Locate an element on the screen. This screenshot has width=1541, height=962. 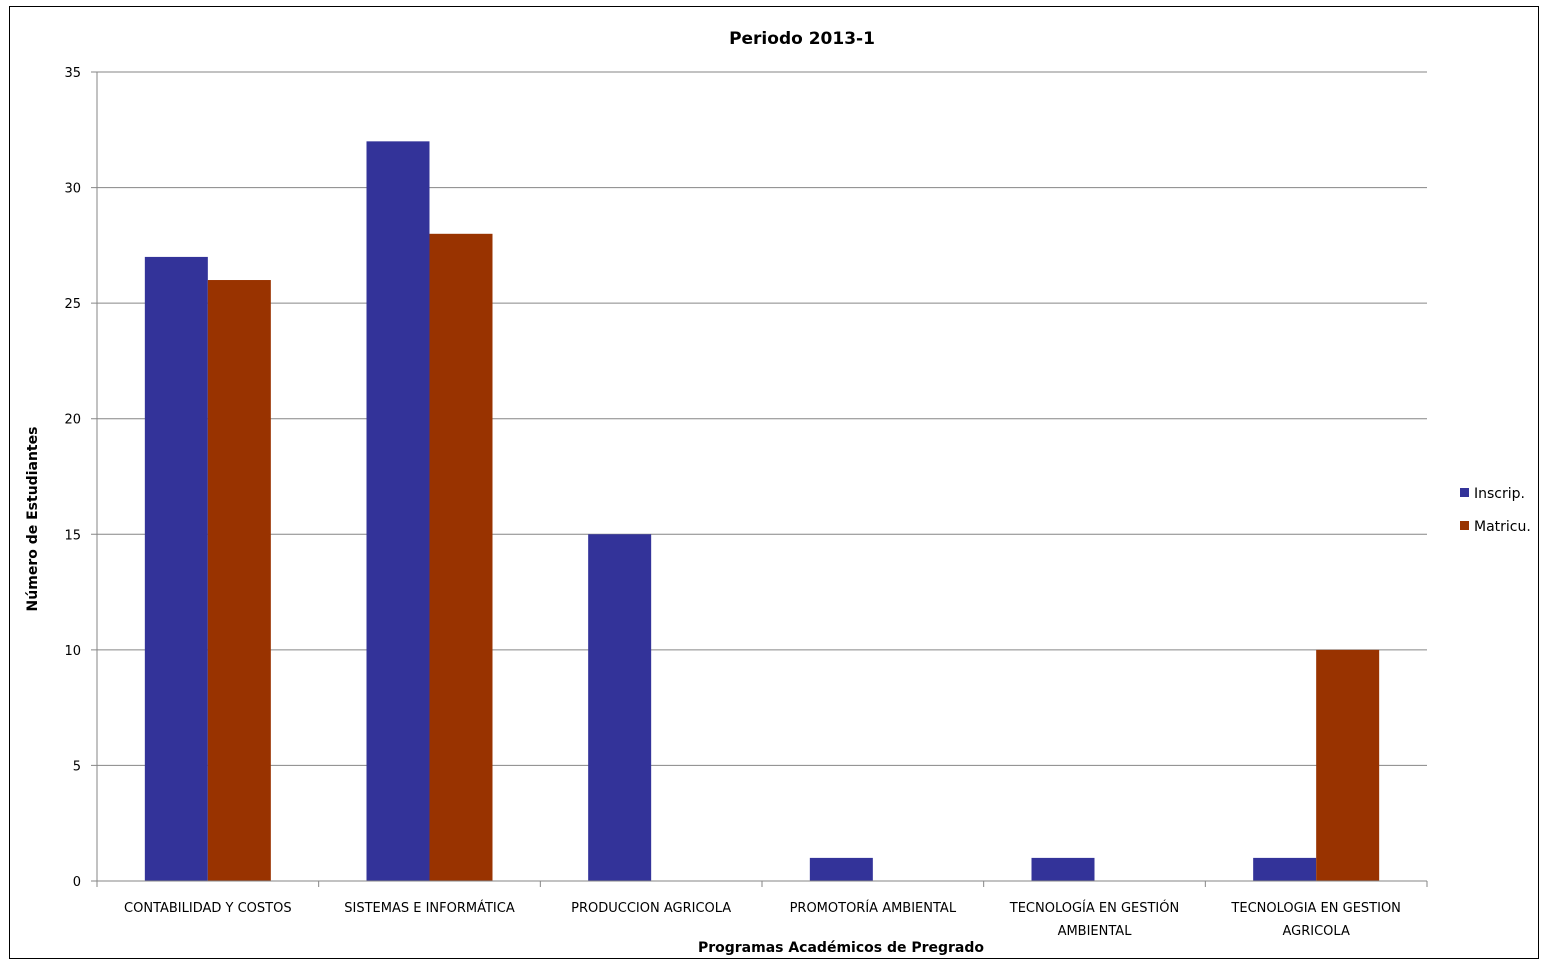
y-tick-label: 0 is located at coordinates (77, 882).